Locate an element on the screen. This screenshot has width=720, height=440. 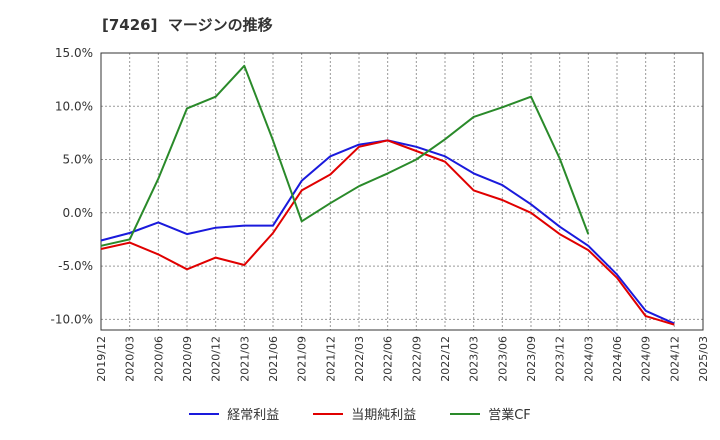
chart-title: [7426] マージンの推移 is located at coordinates (187, 25).